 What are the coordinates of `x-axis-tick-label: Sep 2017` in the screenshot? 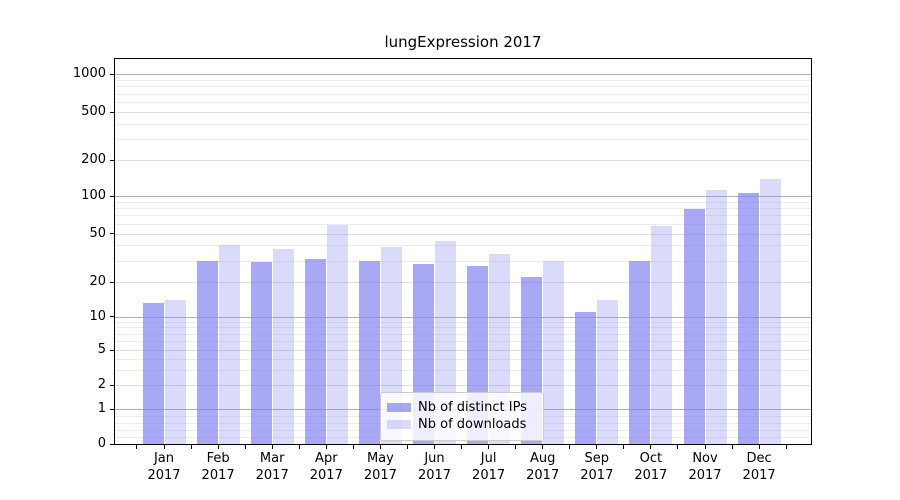 It's located at (597, 467).